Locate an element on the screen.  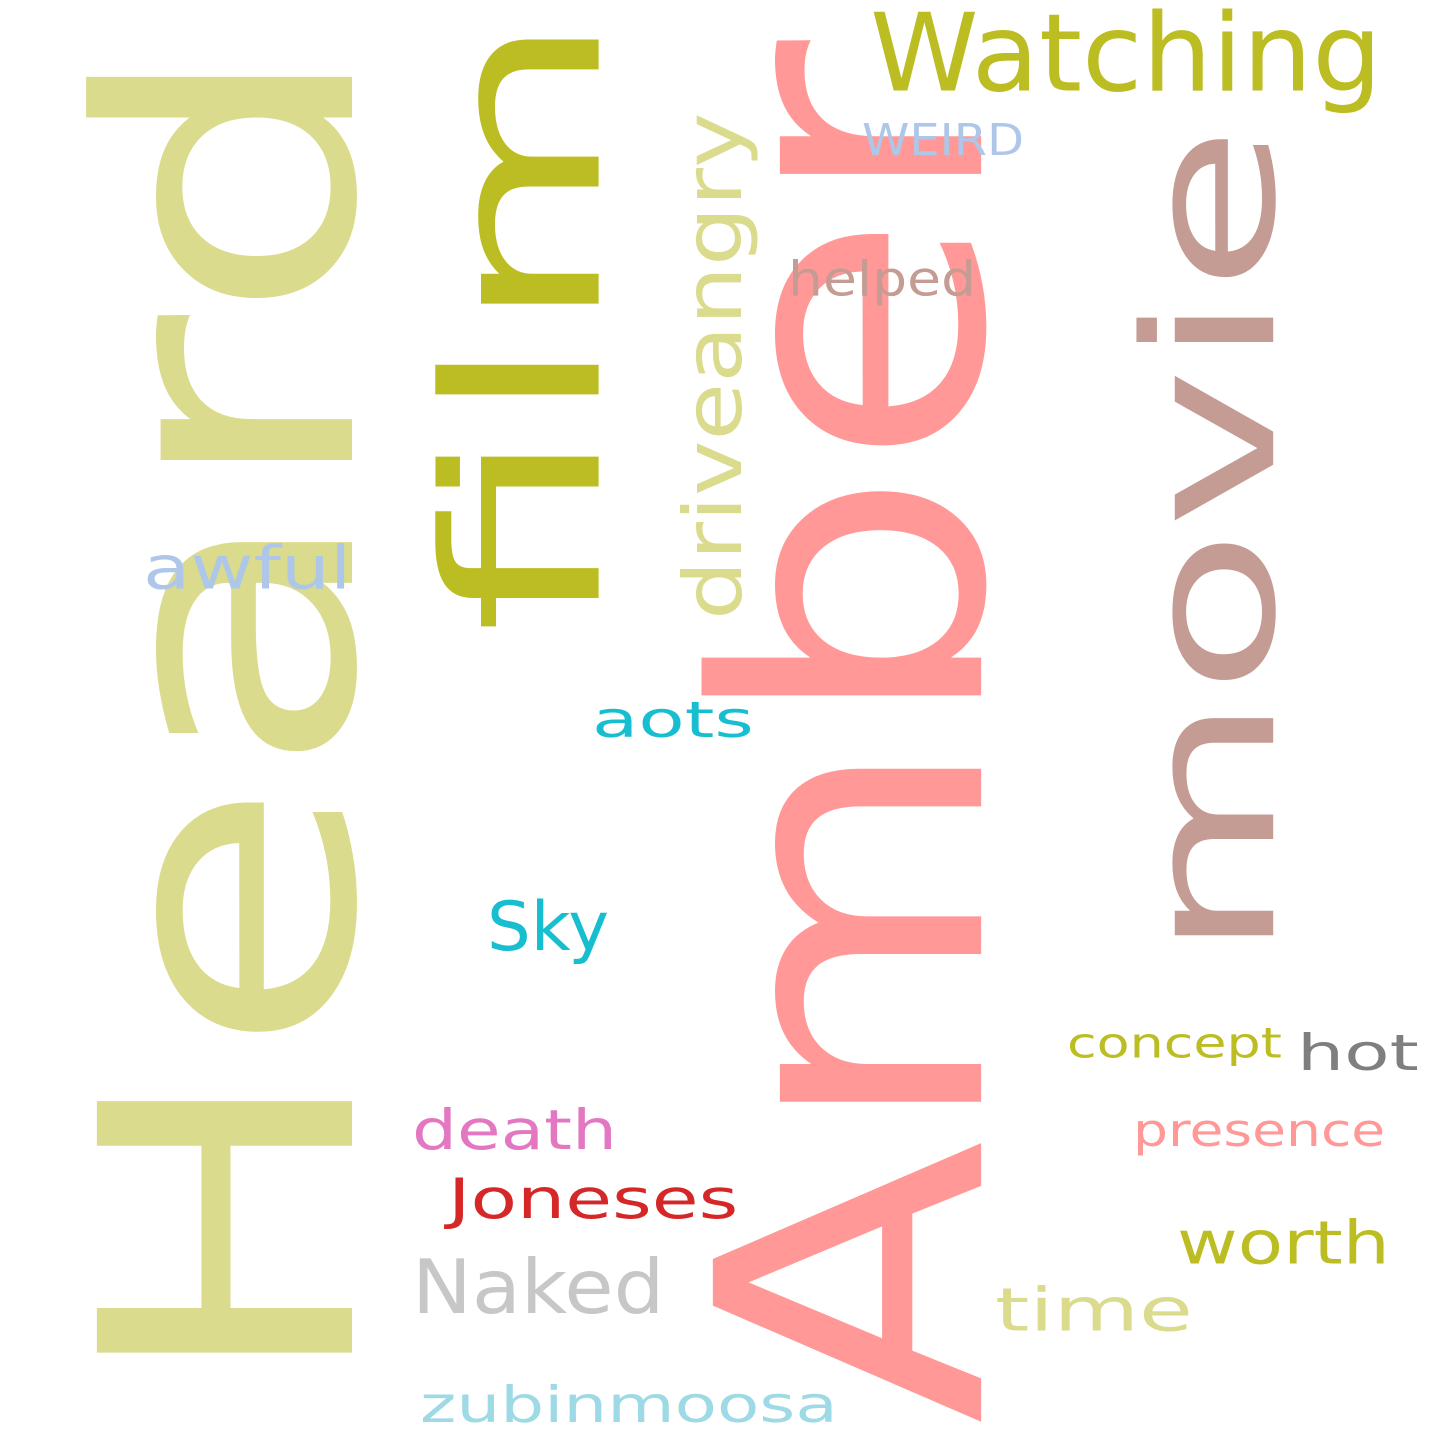
word-movie: movie is located at coordinates (1211, 542).